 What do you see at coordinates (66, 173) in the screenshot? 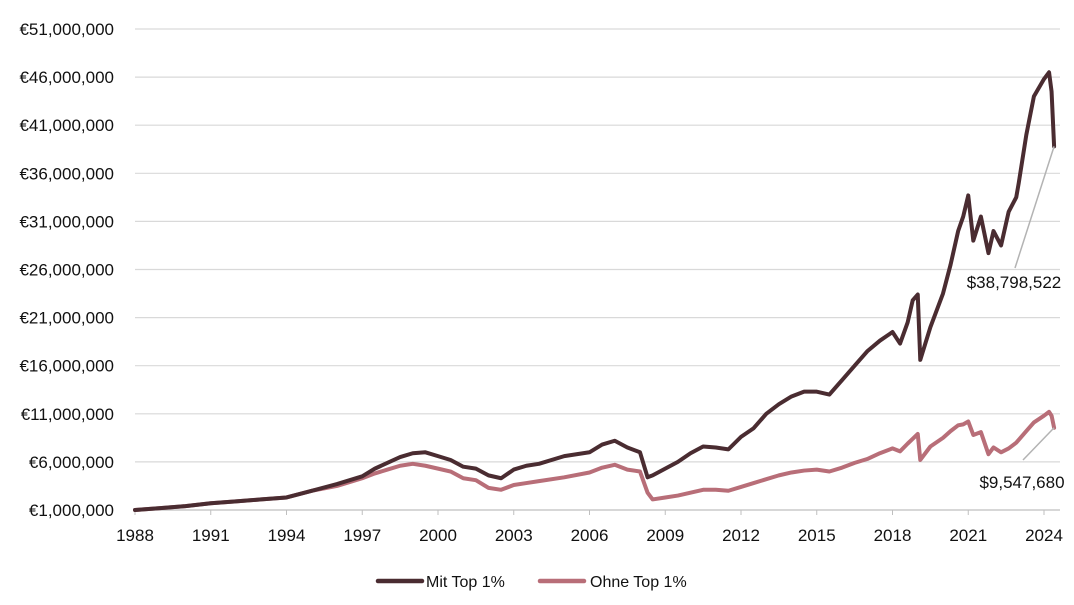
I see `y-tick-label: €36,000,000` at bounding box center [66, 173].